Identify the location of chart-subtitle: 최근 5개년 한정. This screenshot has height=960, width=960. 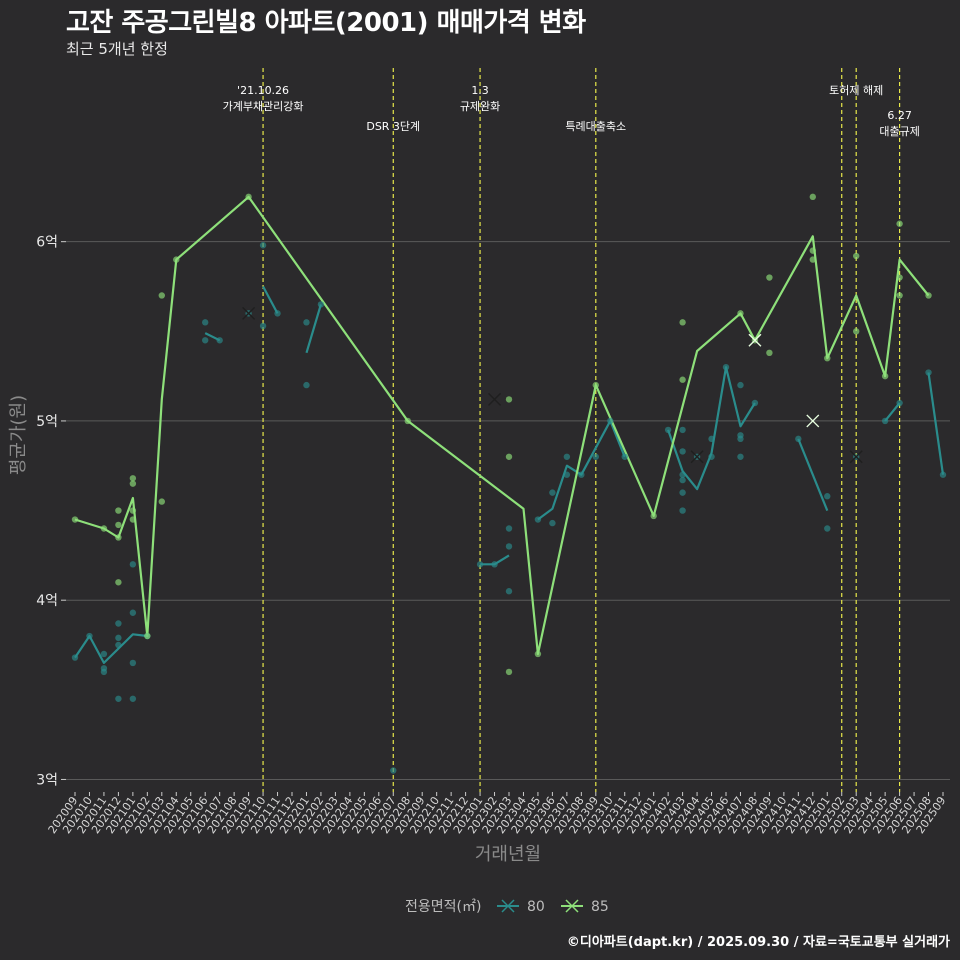
(117, 49).